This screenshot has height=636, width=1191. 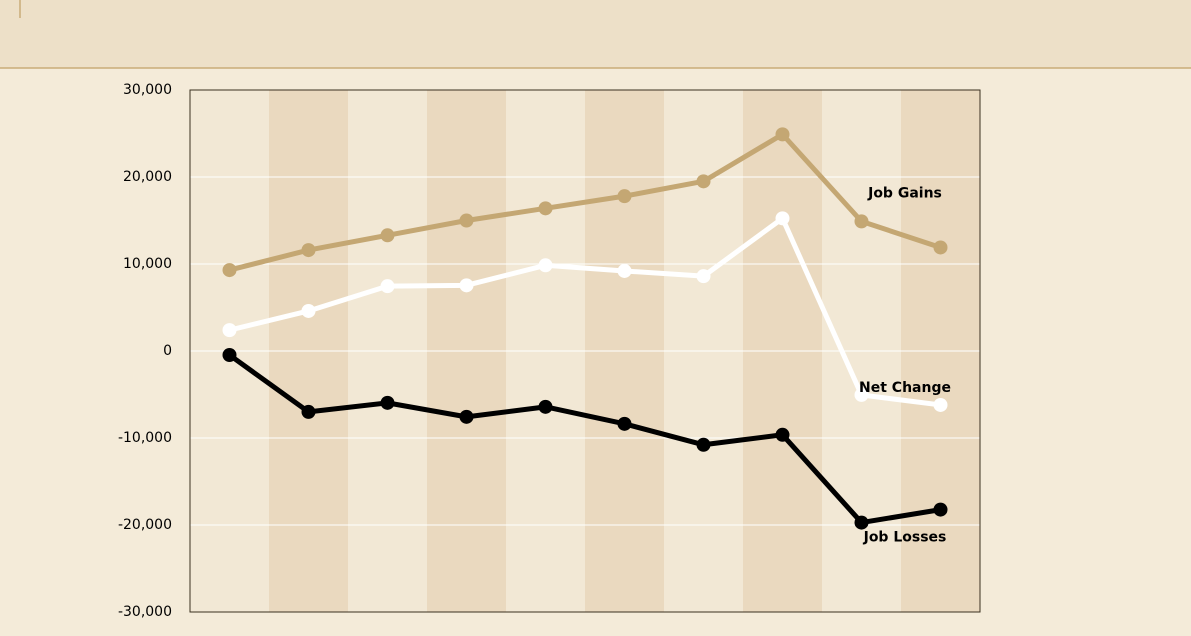 I want to click on y-tick-label: -10,000, so click(x=145, y=438).